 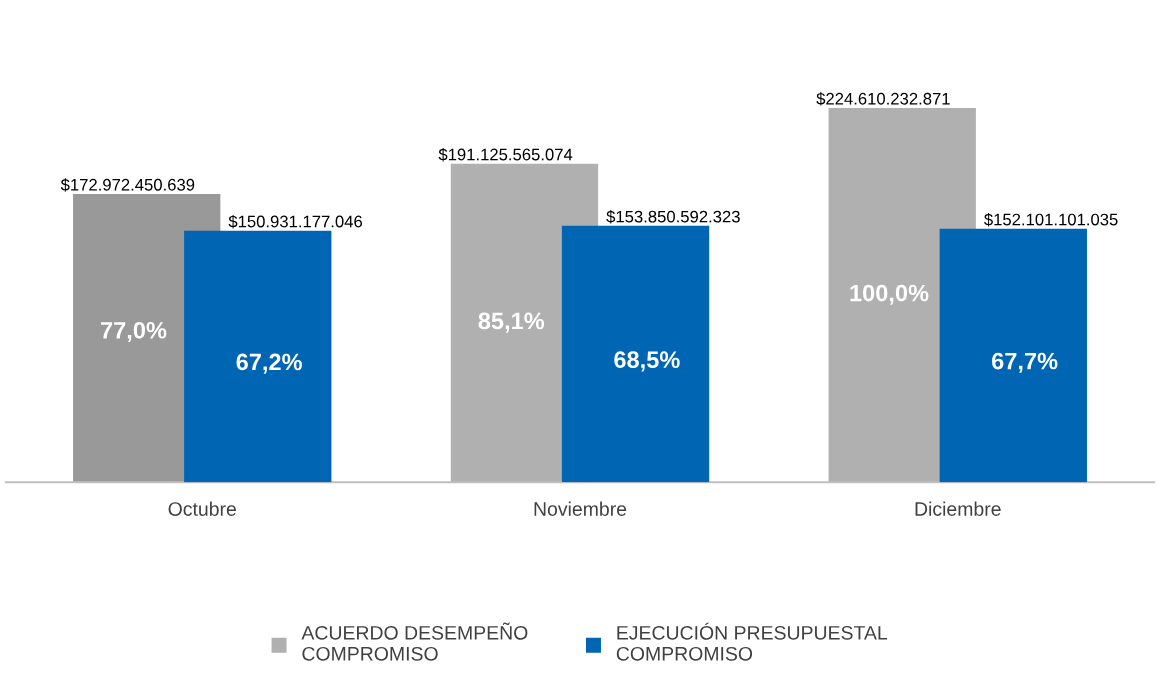 I want to click on x-tick-label: Octubre, so click(x=202, y=508).